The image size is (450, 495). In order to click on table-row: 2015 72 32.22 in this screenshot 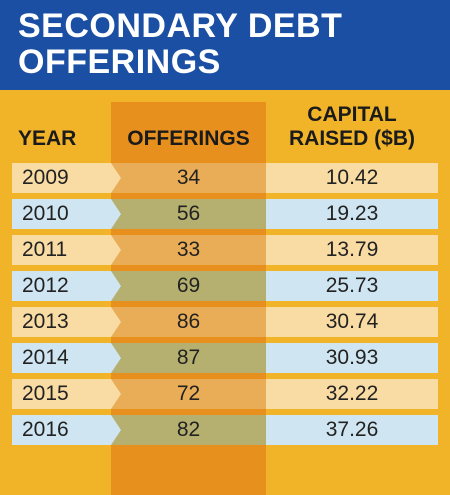, I will do `click(225, 394)`.